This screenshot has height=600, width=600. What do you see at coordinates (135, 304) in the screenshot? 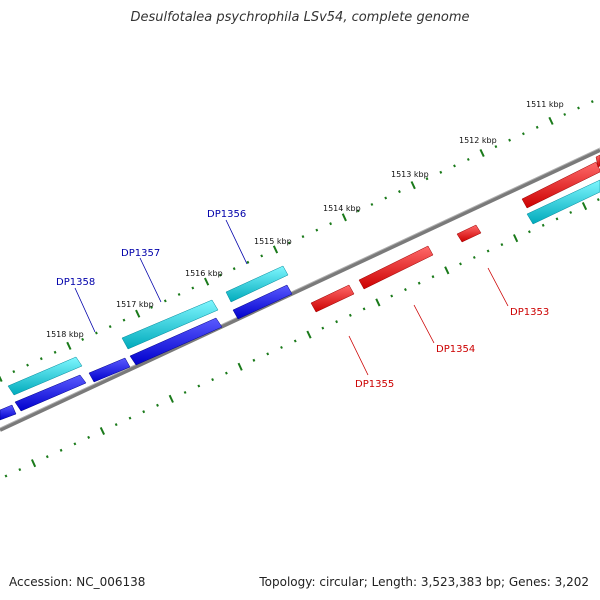
I see `scale-label-1517: 1517 kbp` at bounding box center [135, 304].